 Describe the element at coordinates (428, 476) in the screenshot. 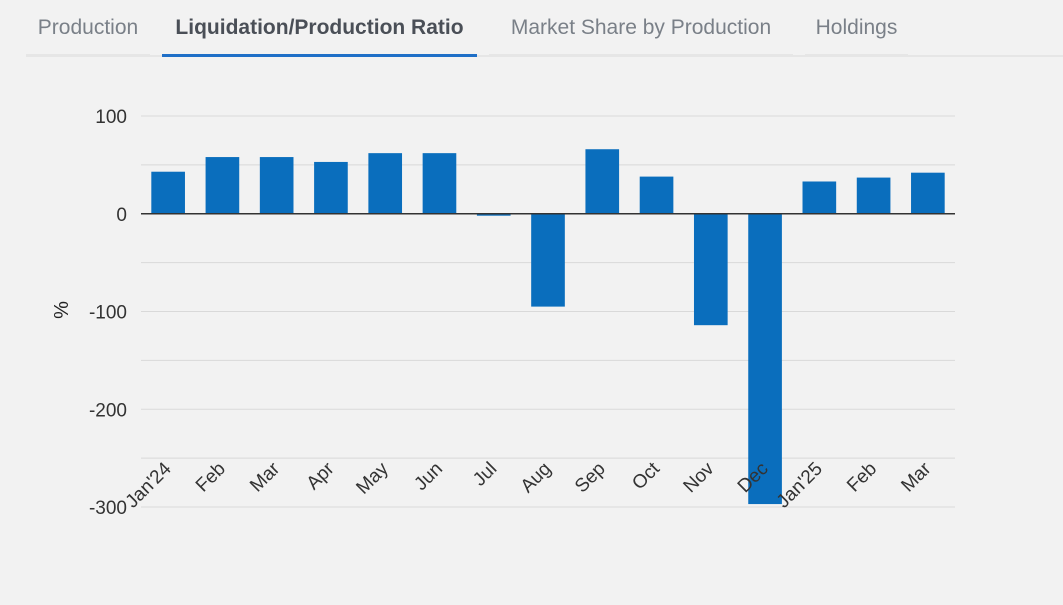

I see `x-tick-label: Jun` at that location.